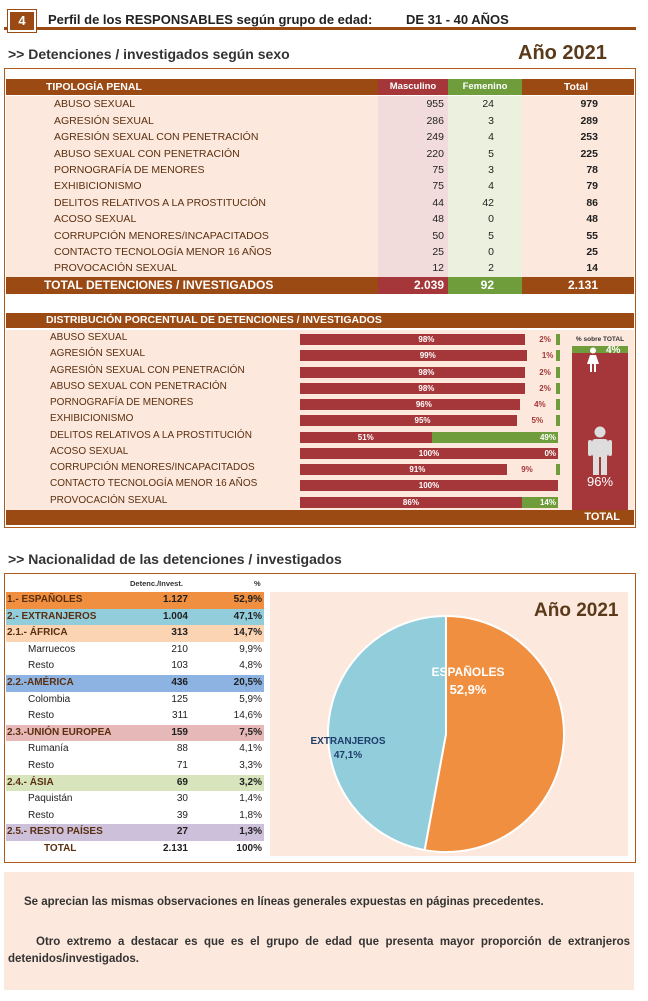 Image resolution: width=648 pixels, height=1001 pixels. I want to click on row-total: 78, so click(592, 170).